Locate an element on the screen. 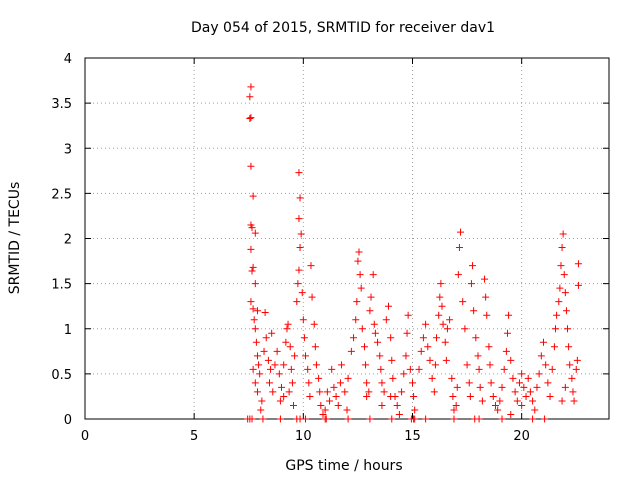  y-tick-label: 1 is located at coordinates (68, 330).